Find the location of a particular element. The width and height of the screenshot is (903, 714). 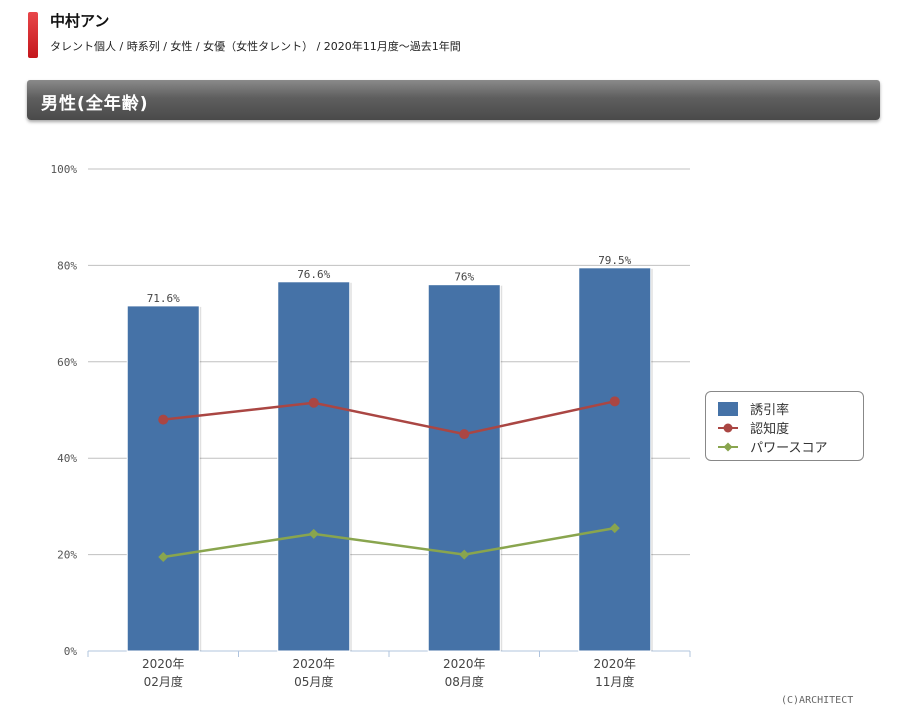

bar-swatch-icon is located at coordinates (728, 408).